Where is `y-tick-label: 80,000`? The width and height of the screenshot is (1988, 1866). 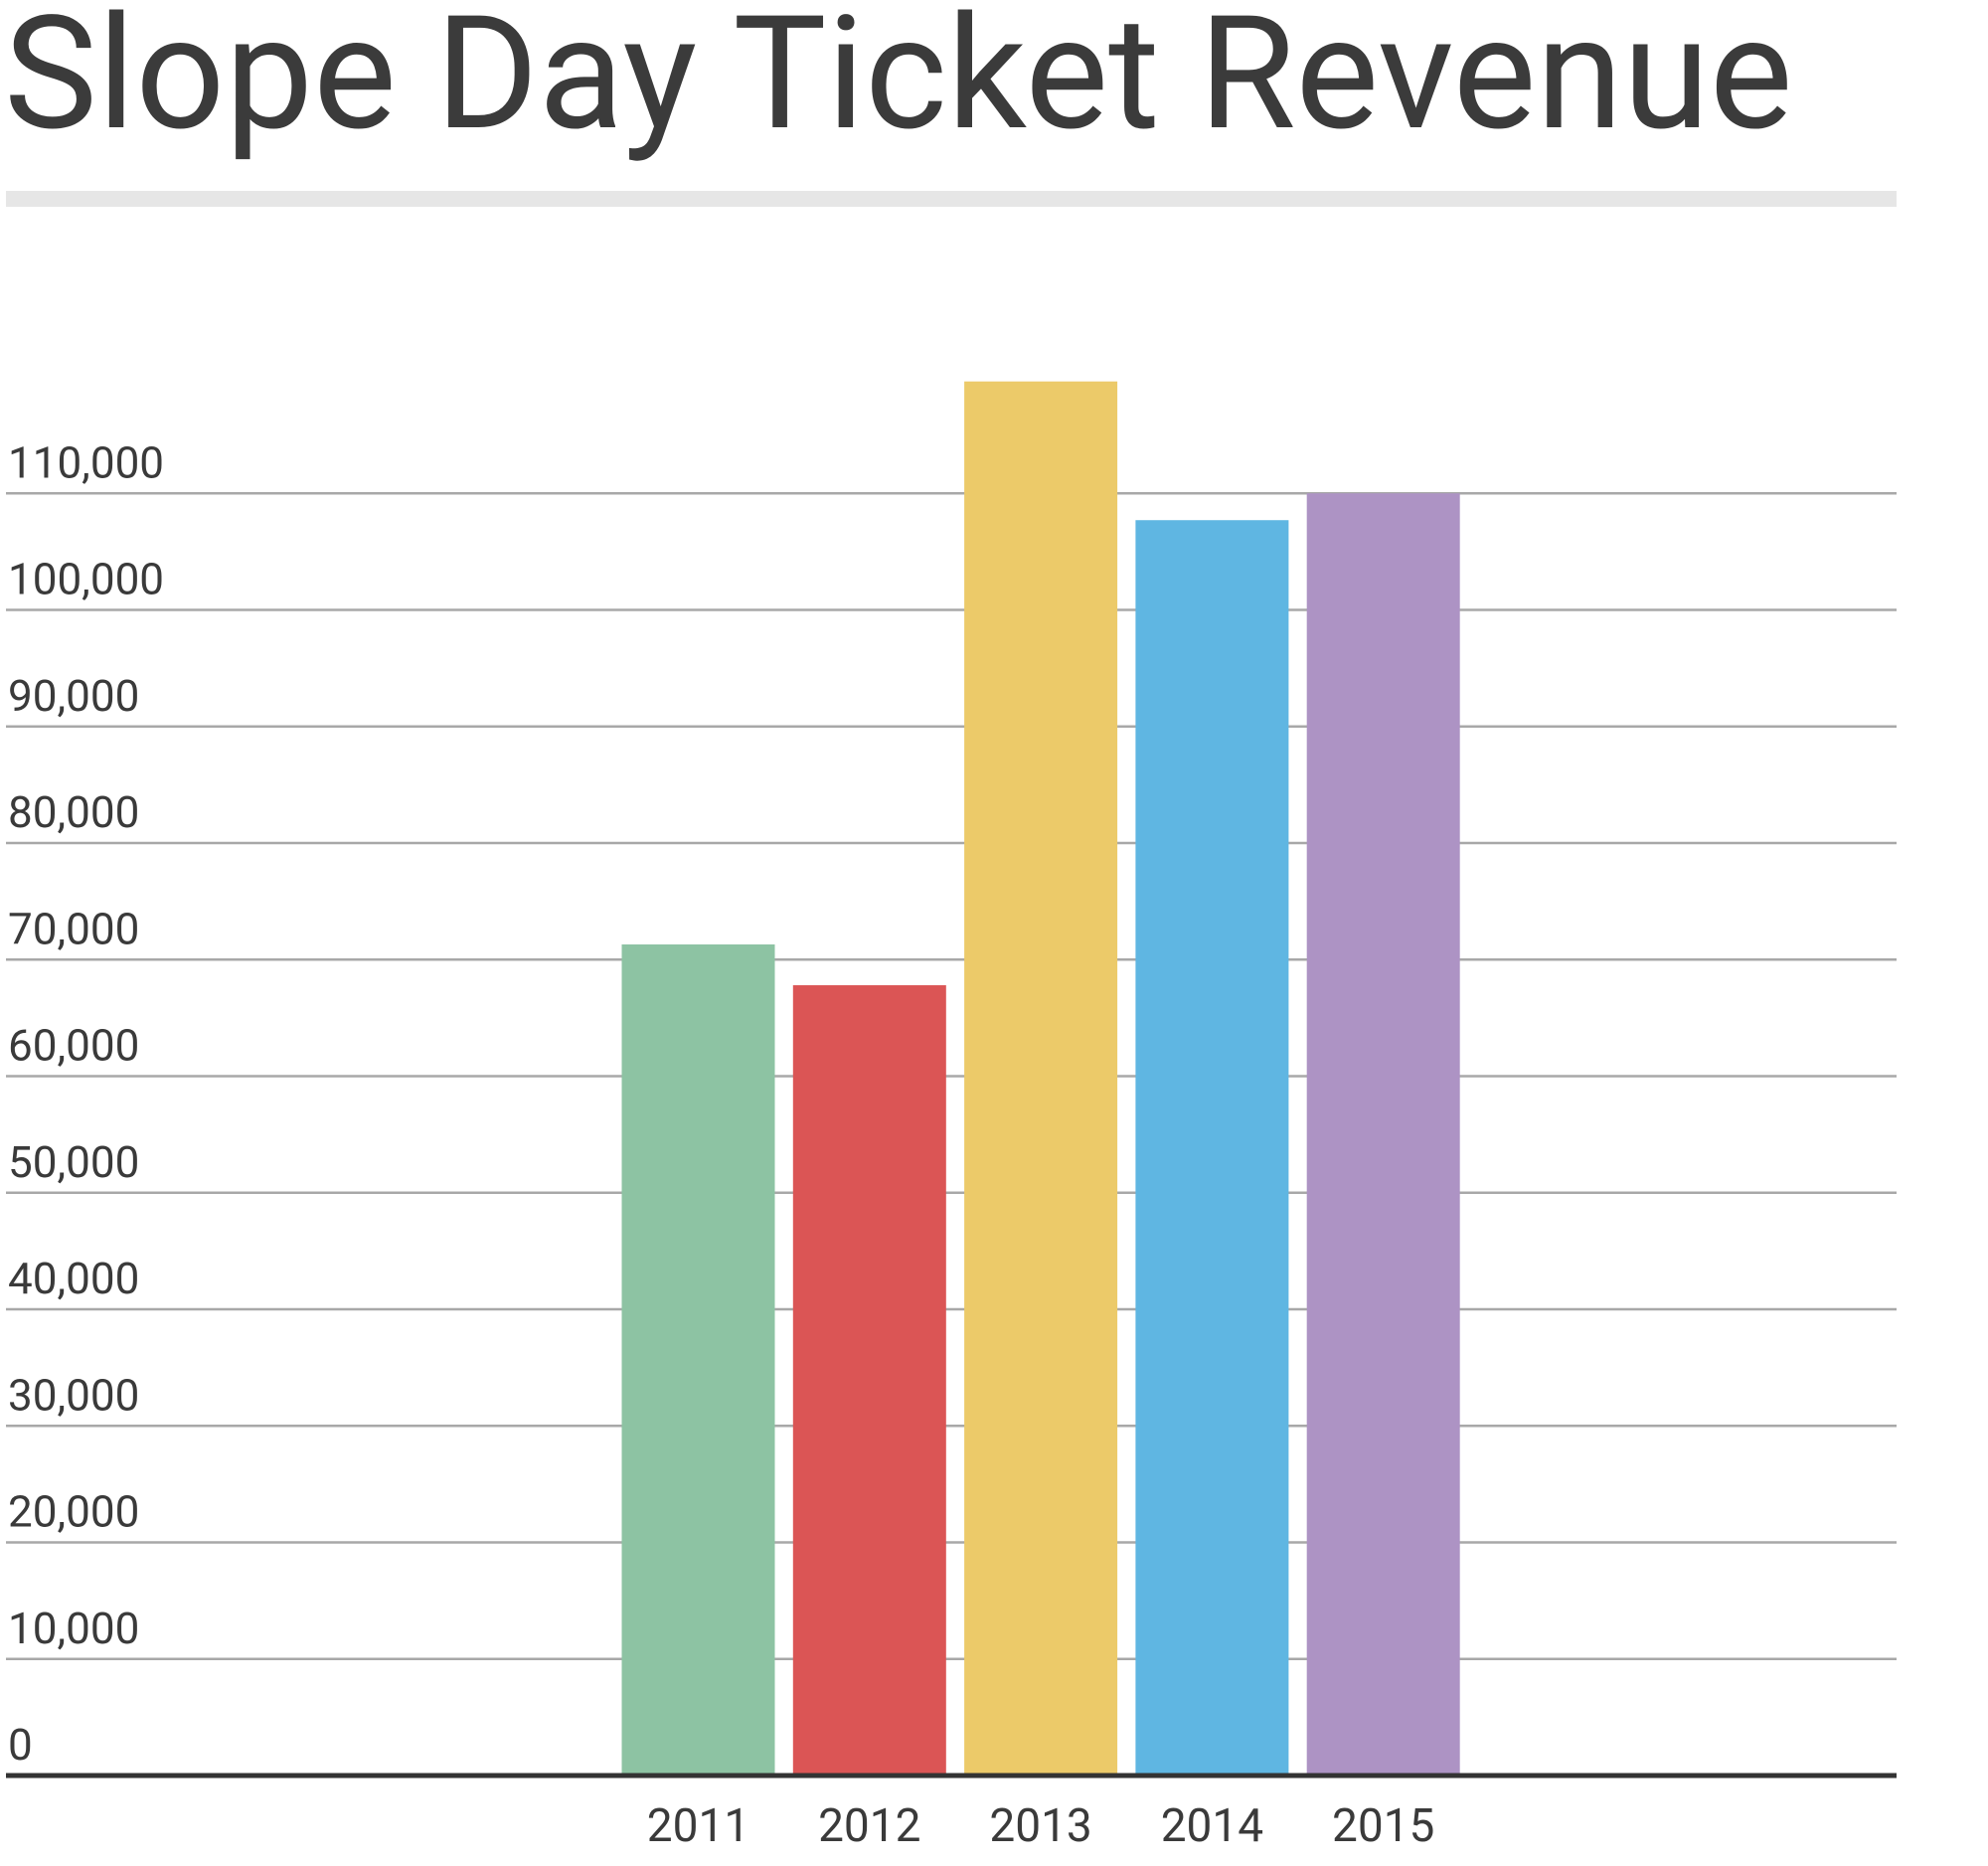 y-tick-label: 80,000 is located at coordinates (73, 812).